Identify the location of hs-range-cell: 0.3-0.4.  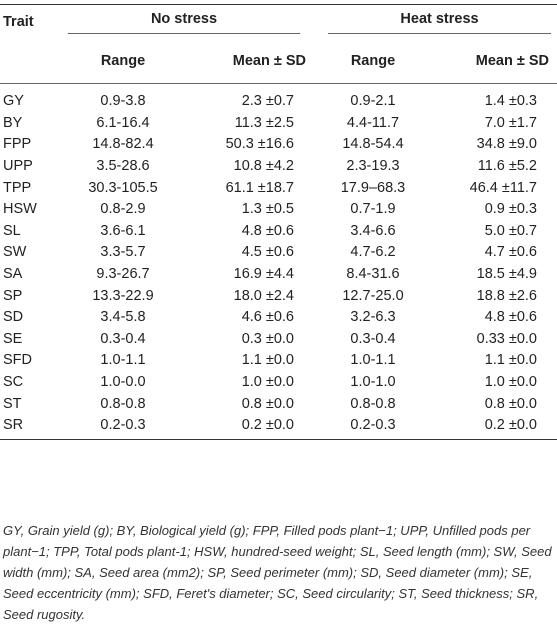
(373, 338).